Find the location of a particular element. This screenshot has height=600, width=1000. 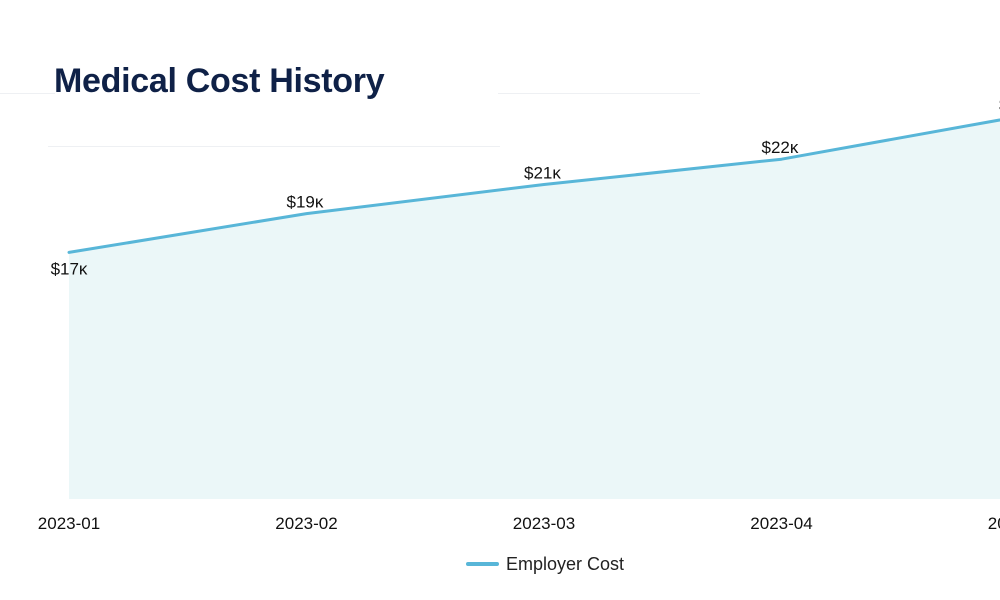

data-label: $21κ is located at coordinates (542, 172).